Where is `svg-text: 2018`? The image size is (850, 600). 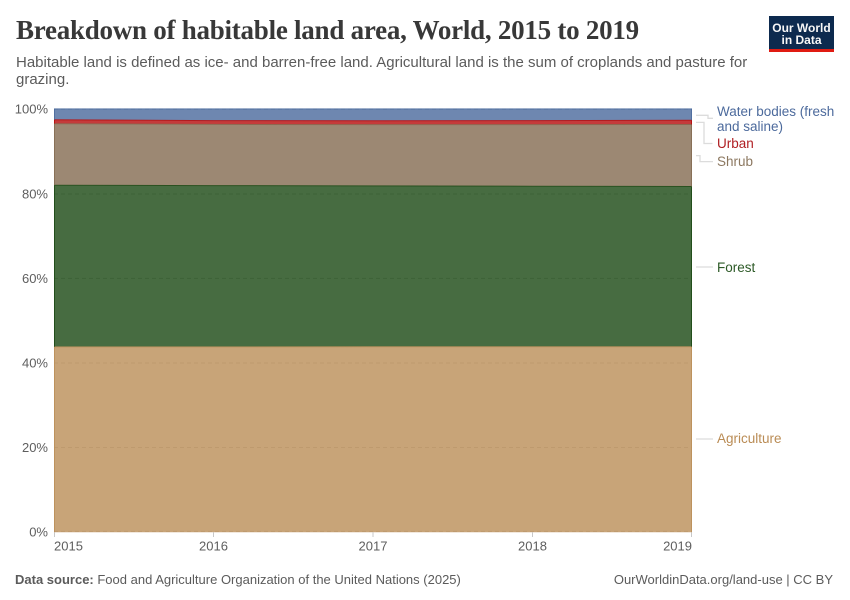
svg-text: 2018 is located at coordinates (532, 546).